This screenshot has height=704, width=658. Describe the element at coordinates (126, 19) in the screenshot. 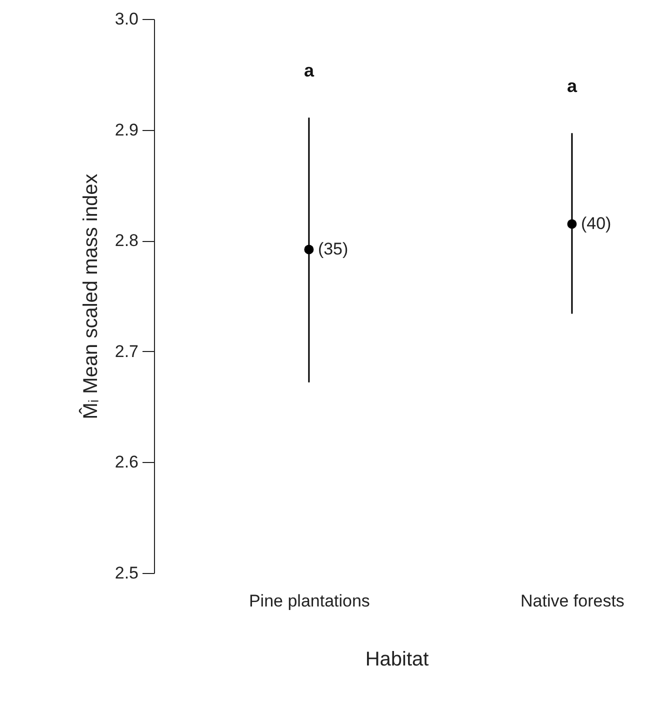

I see `y-tick-label: 3.0` at that location.